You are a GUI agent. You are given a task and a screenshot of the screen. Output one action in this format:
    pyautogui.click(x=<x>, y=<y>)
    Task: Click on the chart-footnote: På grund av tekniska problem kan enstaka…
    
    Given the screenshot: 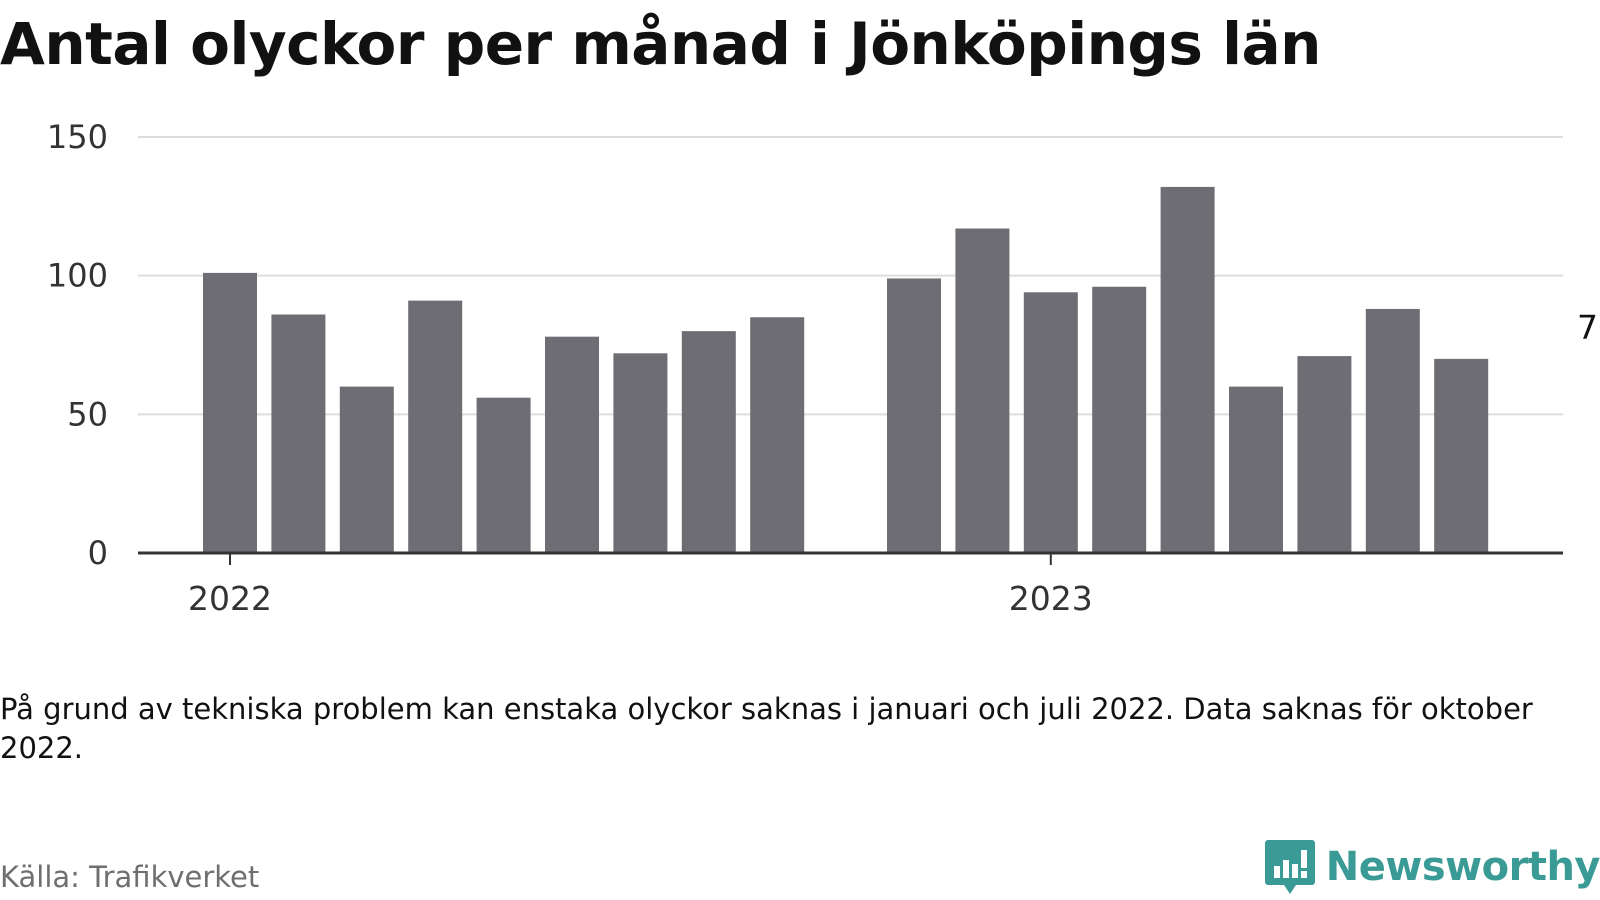 What is the action you would take?
    pyautogui.click(x=766, y=728)
    